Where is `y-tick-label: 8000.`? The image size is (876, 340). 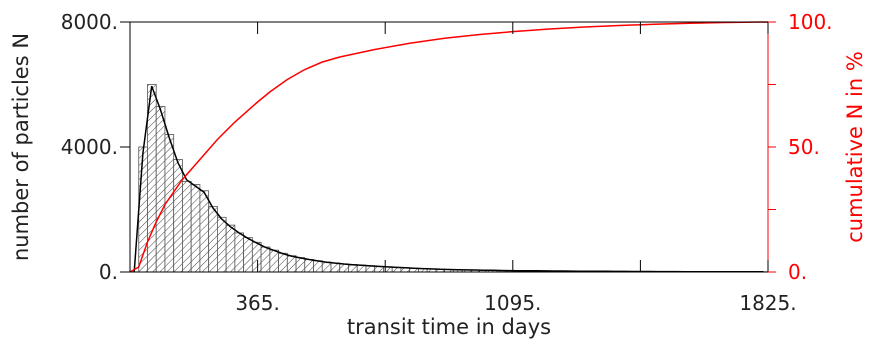 y-tick-label: 8000. is located at coordinates (89, 22).